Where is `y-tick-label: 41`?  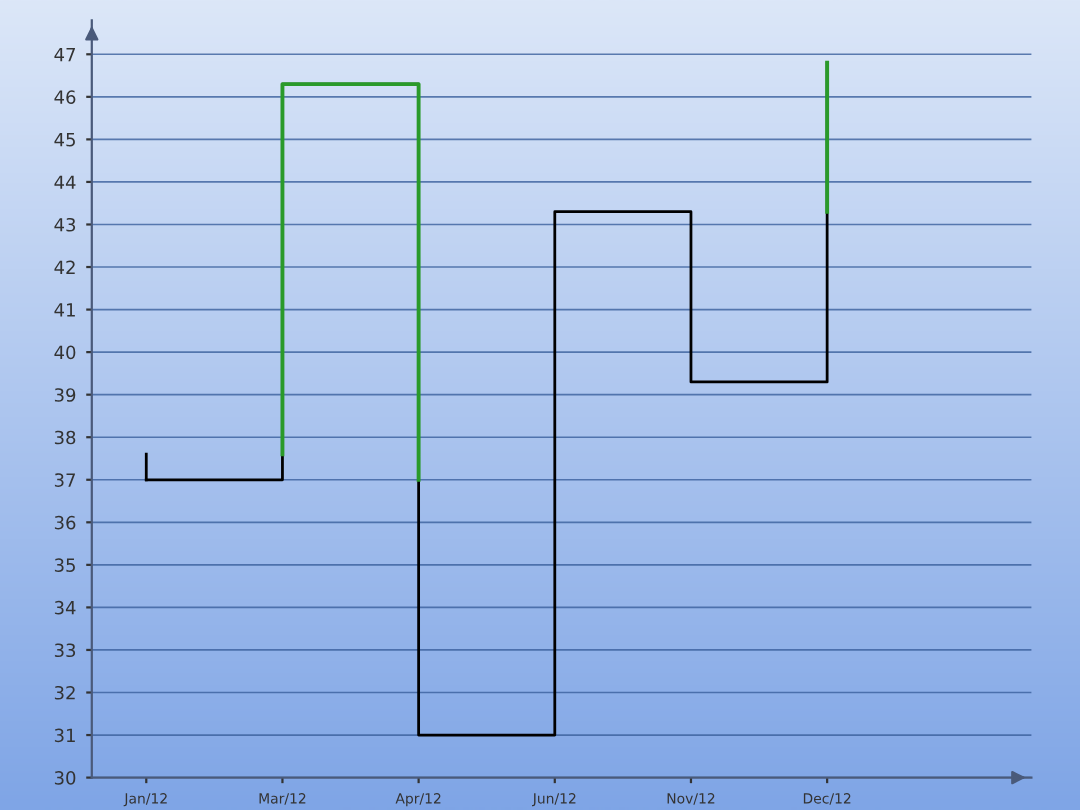 y-tick-label: 41 is located at coordinates (64, 310).